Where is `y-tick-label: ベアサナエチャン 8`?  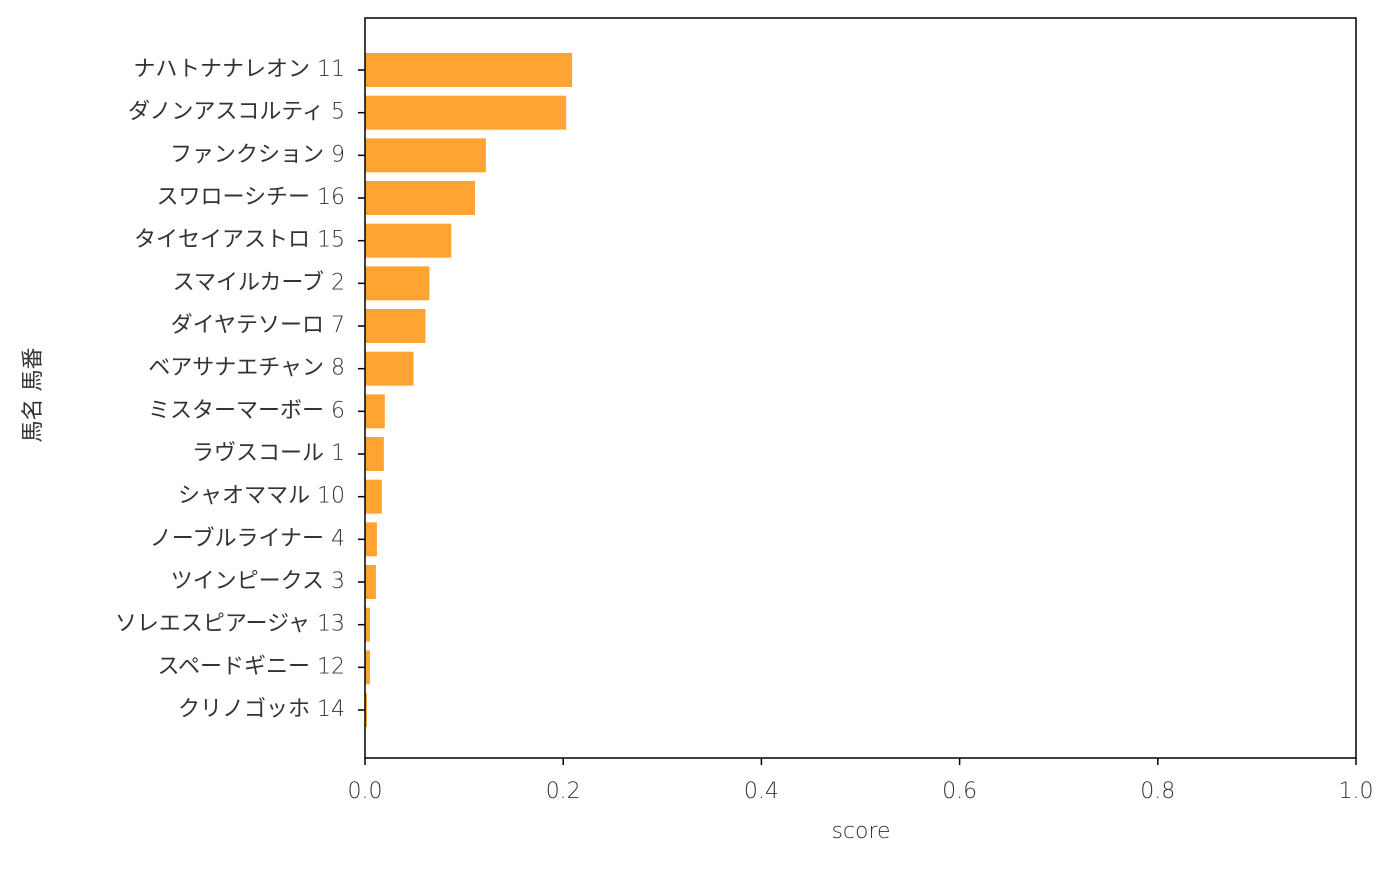
y-tick-label: ベアサナエチャン 8 is located at coordinates (246, 368).